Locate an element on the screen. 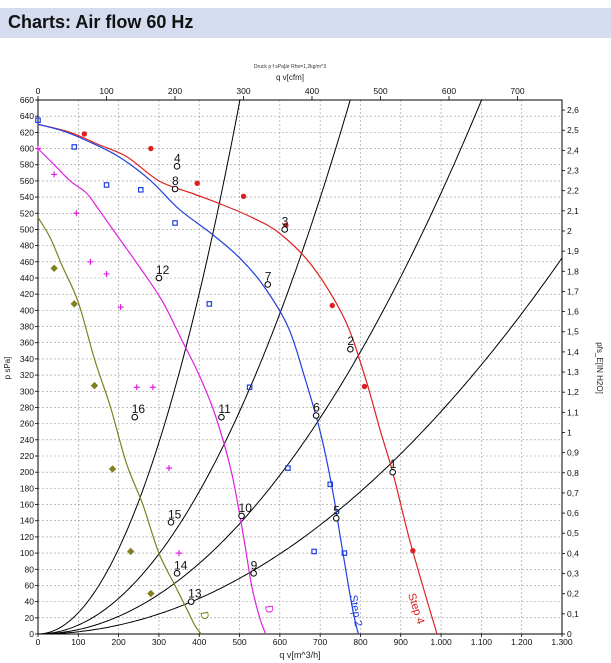  right-y-tick-label: 0 is located at coordinates (569, 634).